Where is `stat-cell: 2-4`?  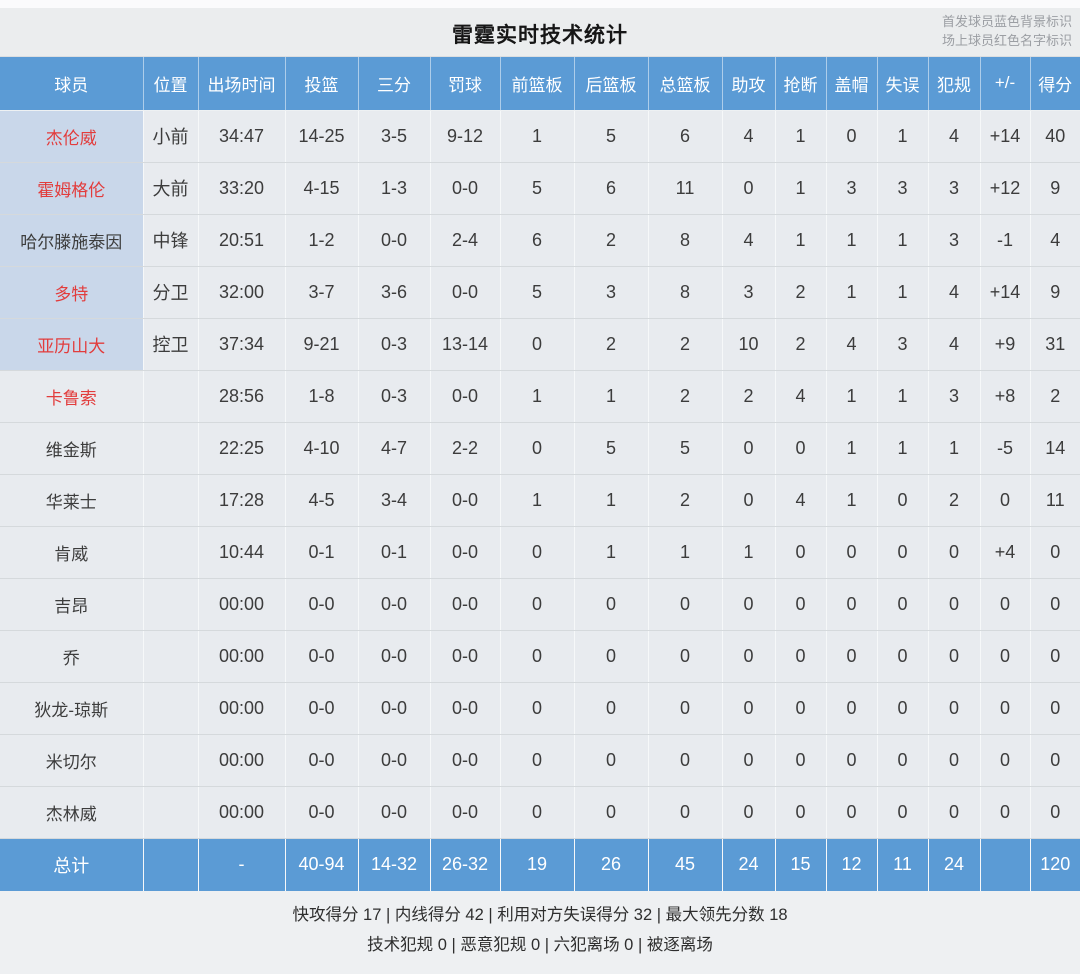
stat-cell: 2-4 is located at coordinates (465, 240).